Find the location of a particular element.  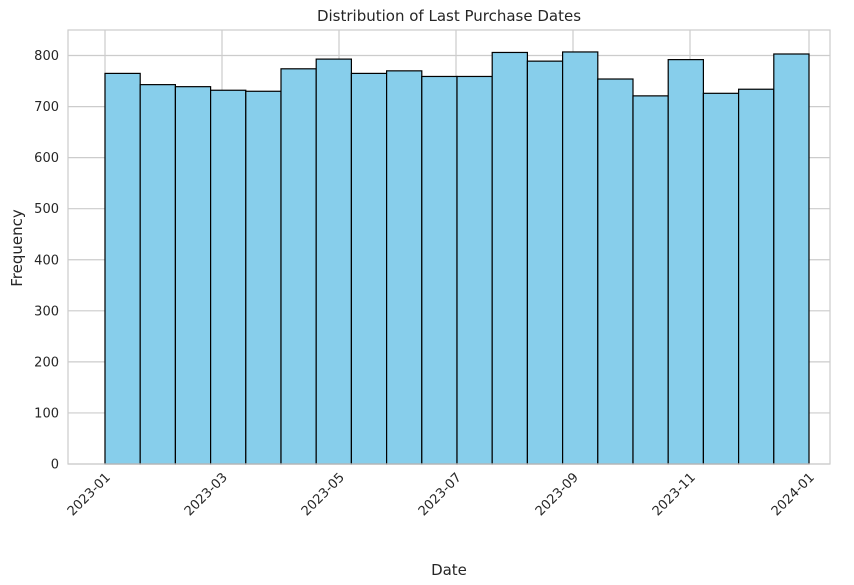

y-tick-label: 200 is located at coordinates (46, 362).